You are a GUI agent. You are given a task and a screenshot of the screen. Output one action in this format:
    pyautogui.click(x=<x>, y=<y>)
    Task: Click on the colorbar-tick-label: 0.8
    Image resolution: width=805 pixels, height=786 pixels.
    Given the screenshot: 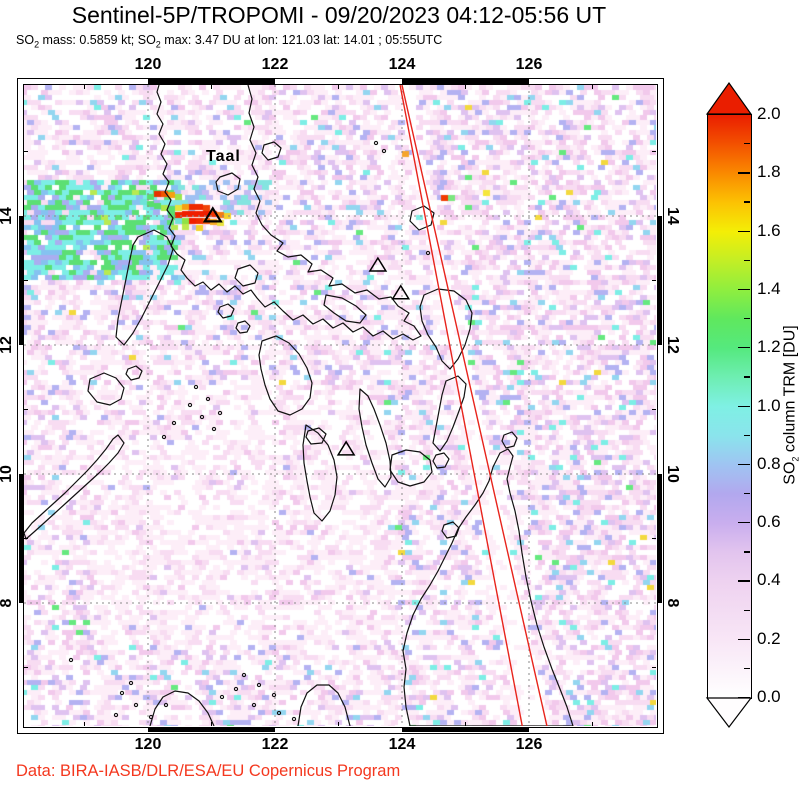 What is the action you would take?
    pyautogui.click(x=769, y=463)
    